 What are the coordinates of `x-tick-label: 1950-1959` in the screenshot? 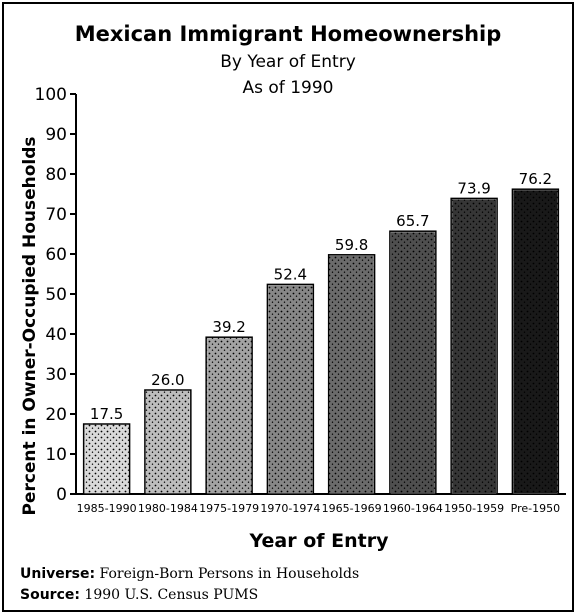 It's located at (474, 508).